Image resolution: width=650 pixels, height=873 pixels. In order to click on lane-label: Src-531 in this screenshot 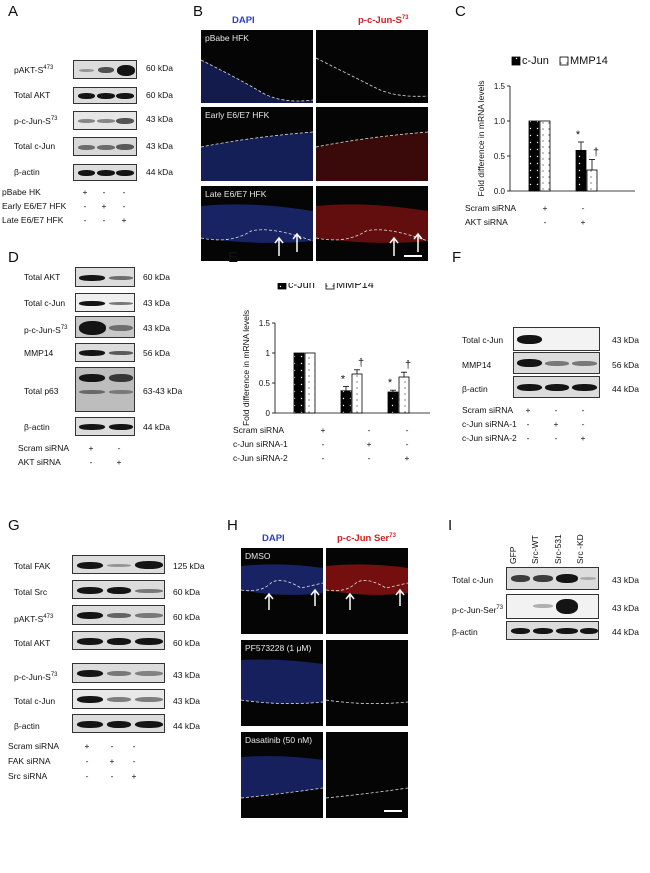, I will do `click(558, 549)`.